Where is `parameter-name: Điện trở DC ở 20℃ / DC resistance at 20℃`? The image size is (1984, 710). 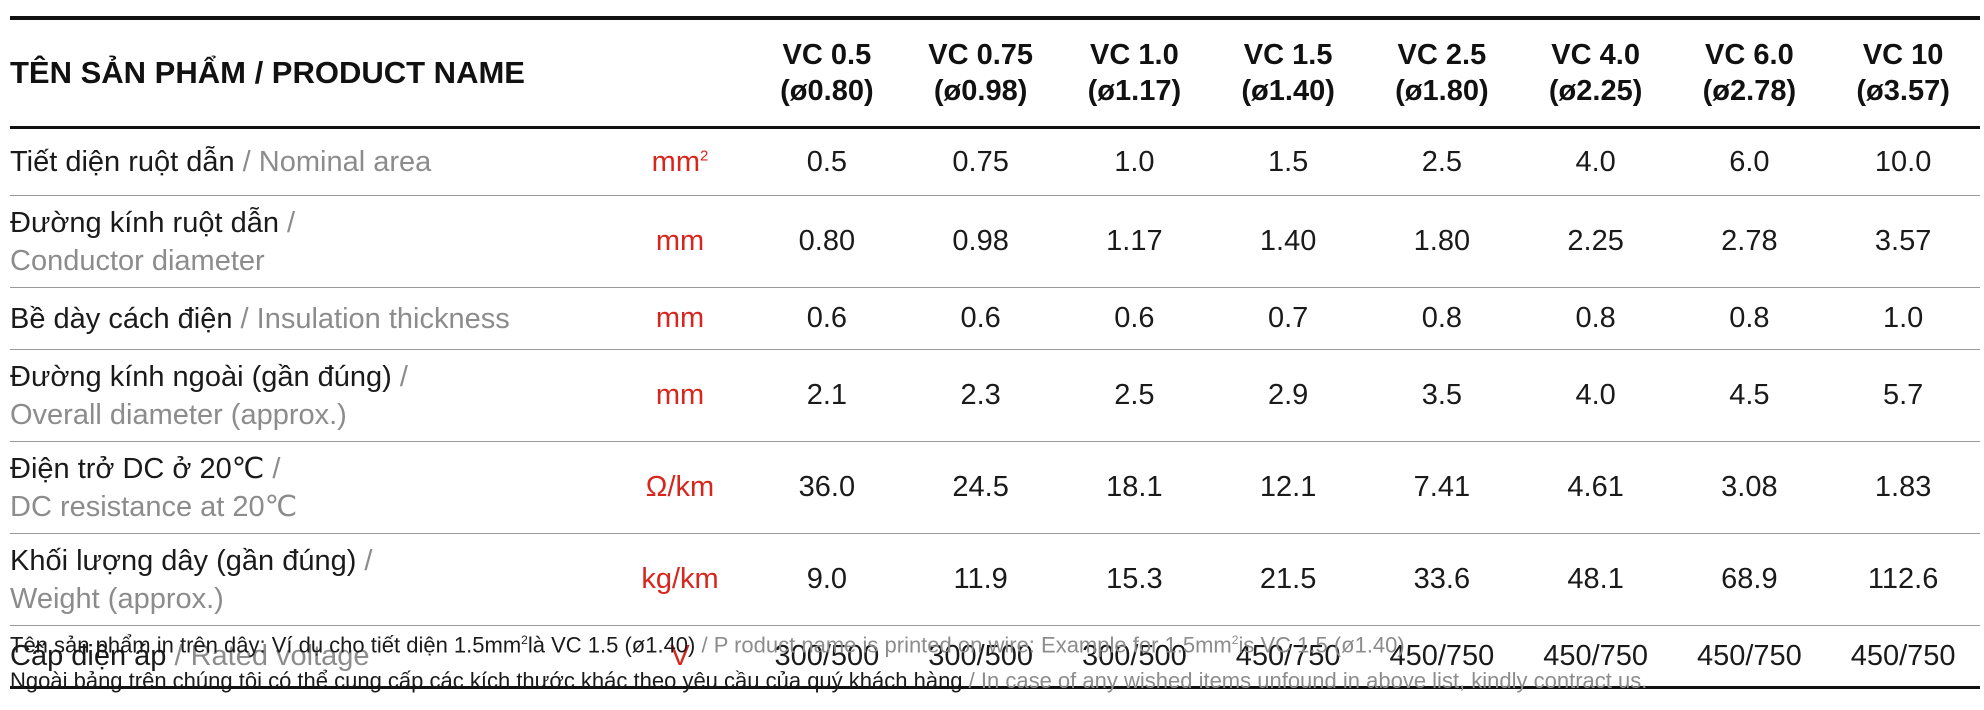 parameter-name: Điện trở DC ở 20℃ / DC resistance at 20℃ is located at coordinates (310, 487).